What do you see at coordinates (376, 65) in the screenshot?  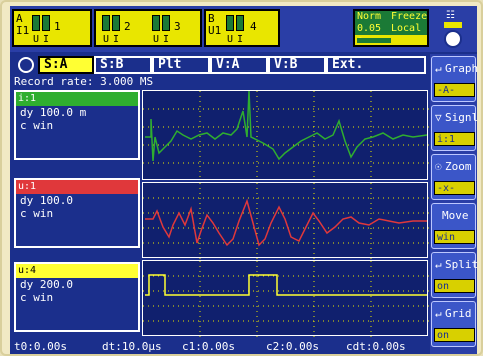 I see `tab-ext: Ext.` at bounding box center [376, 65].